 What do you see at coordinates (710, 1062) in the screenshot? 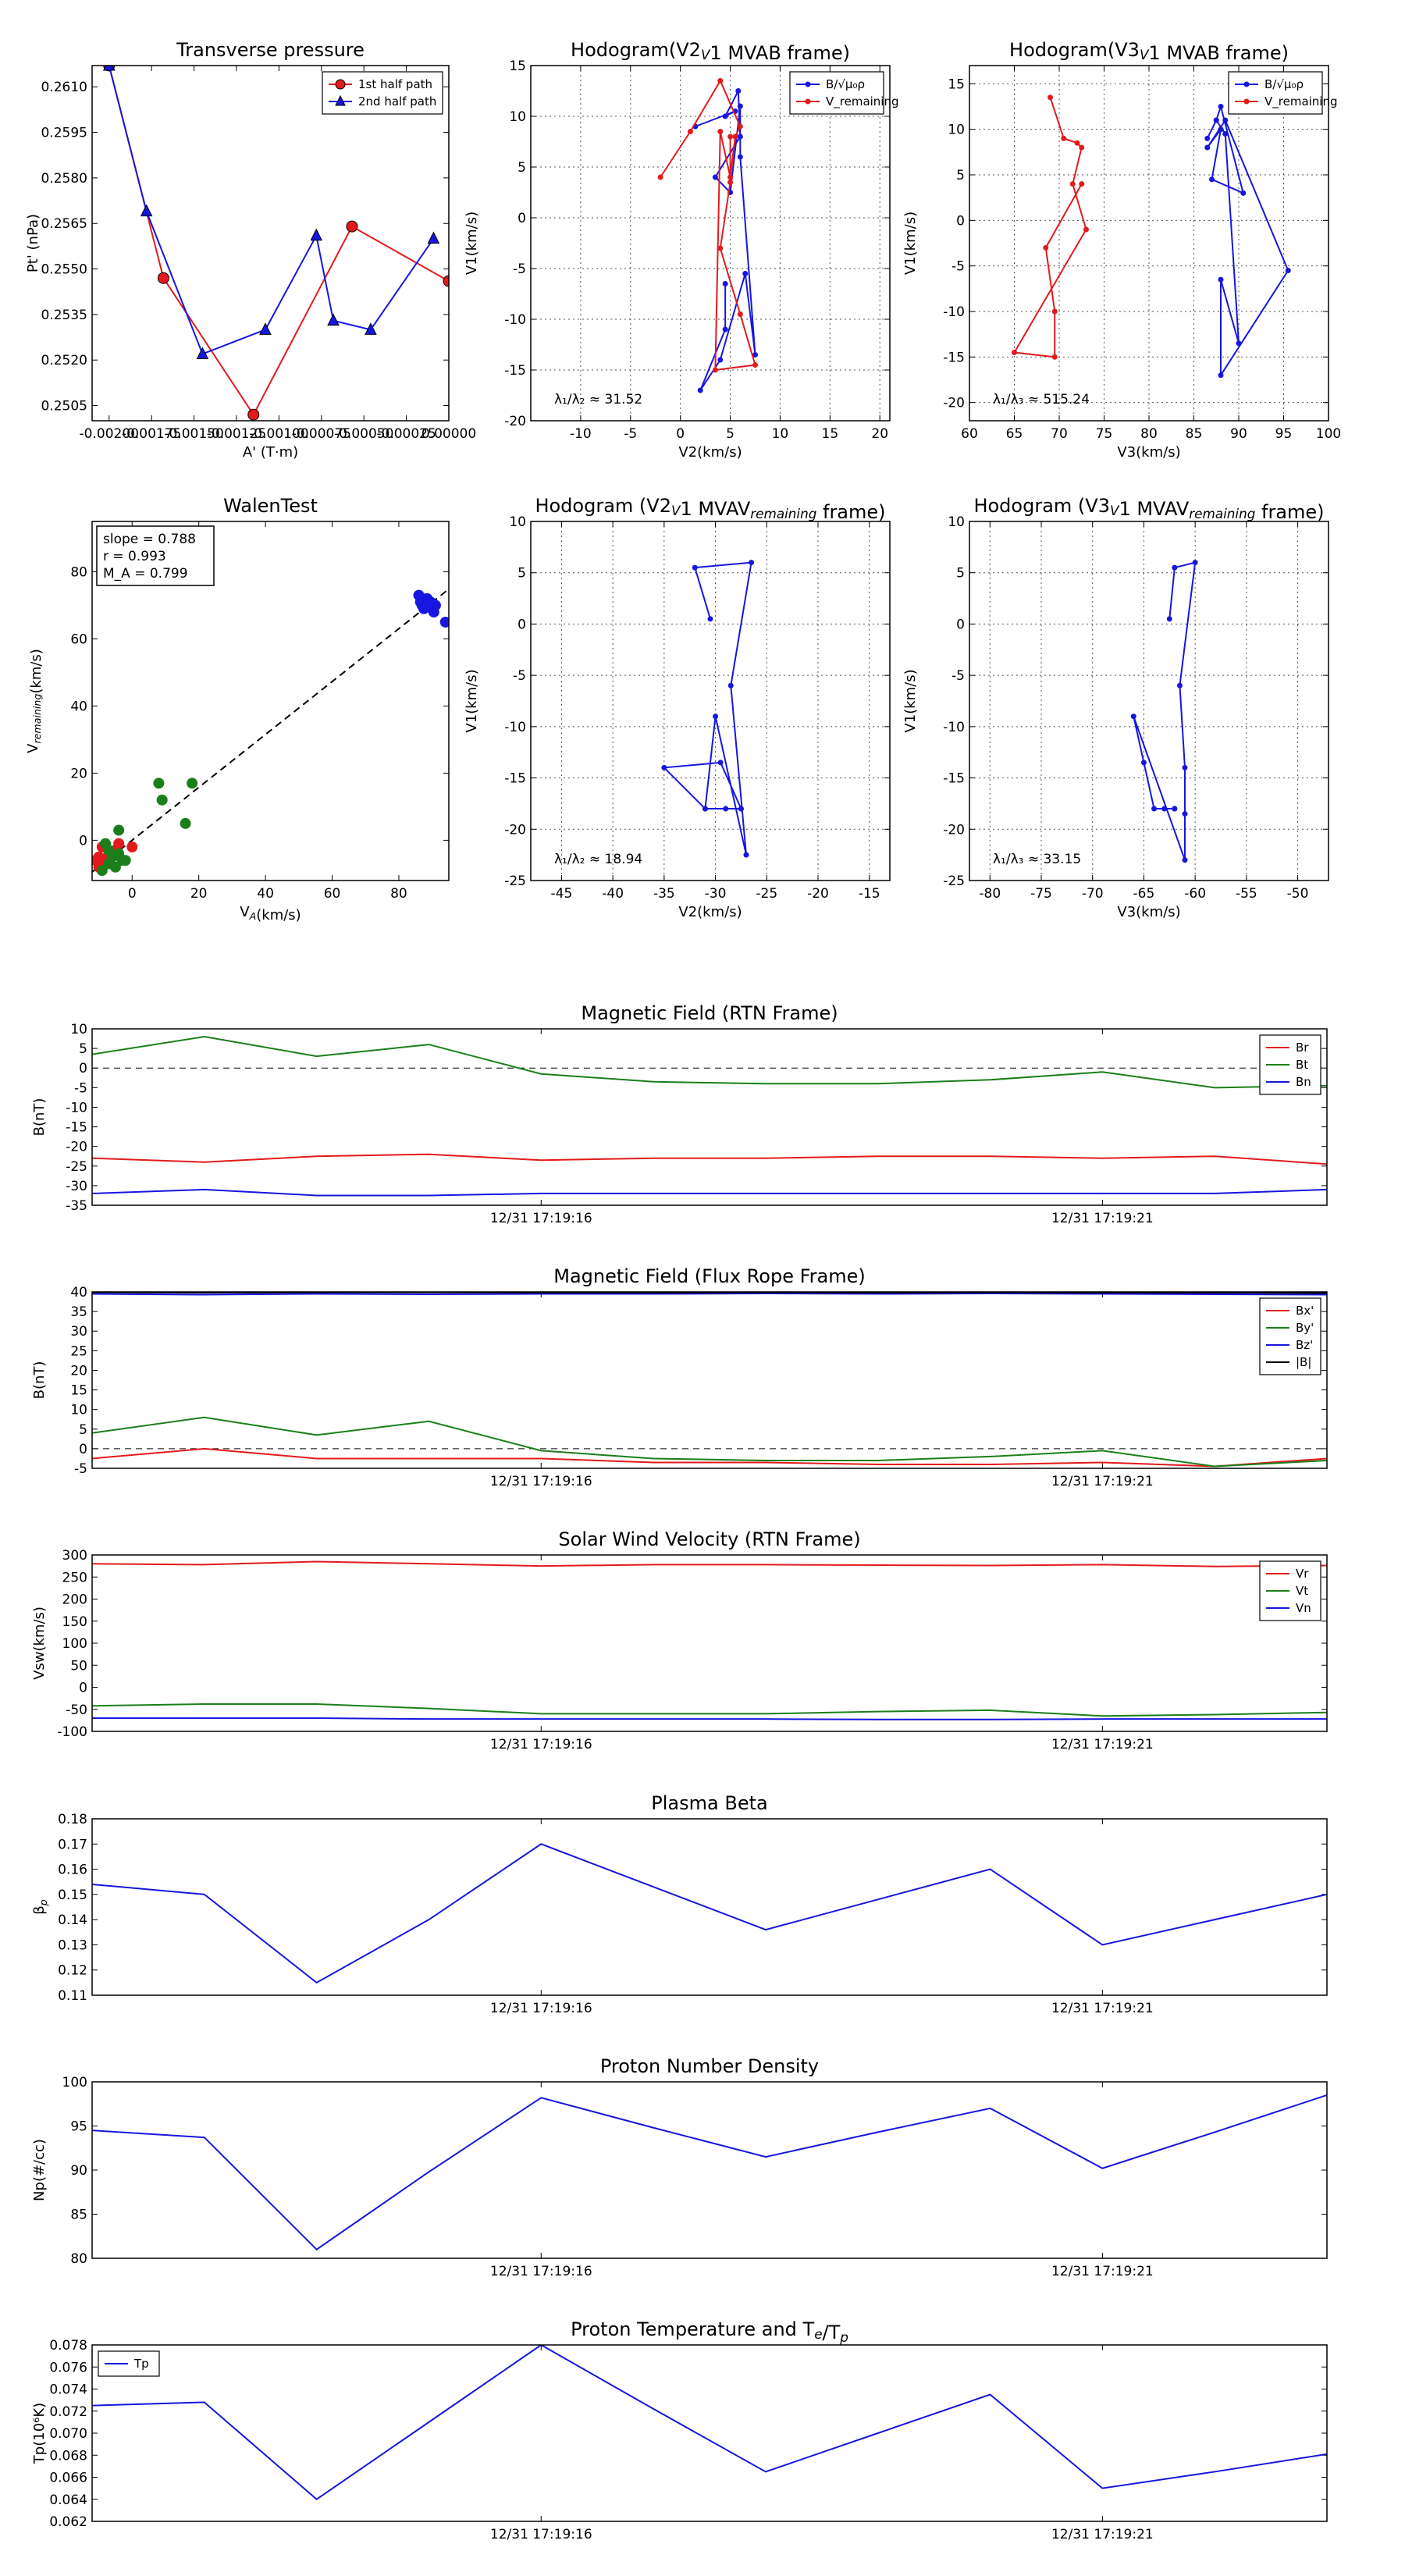
I see `series-bt` at bounding box center [710, 1062].